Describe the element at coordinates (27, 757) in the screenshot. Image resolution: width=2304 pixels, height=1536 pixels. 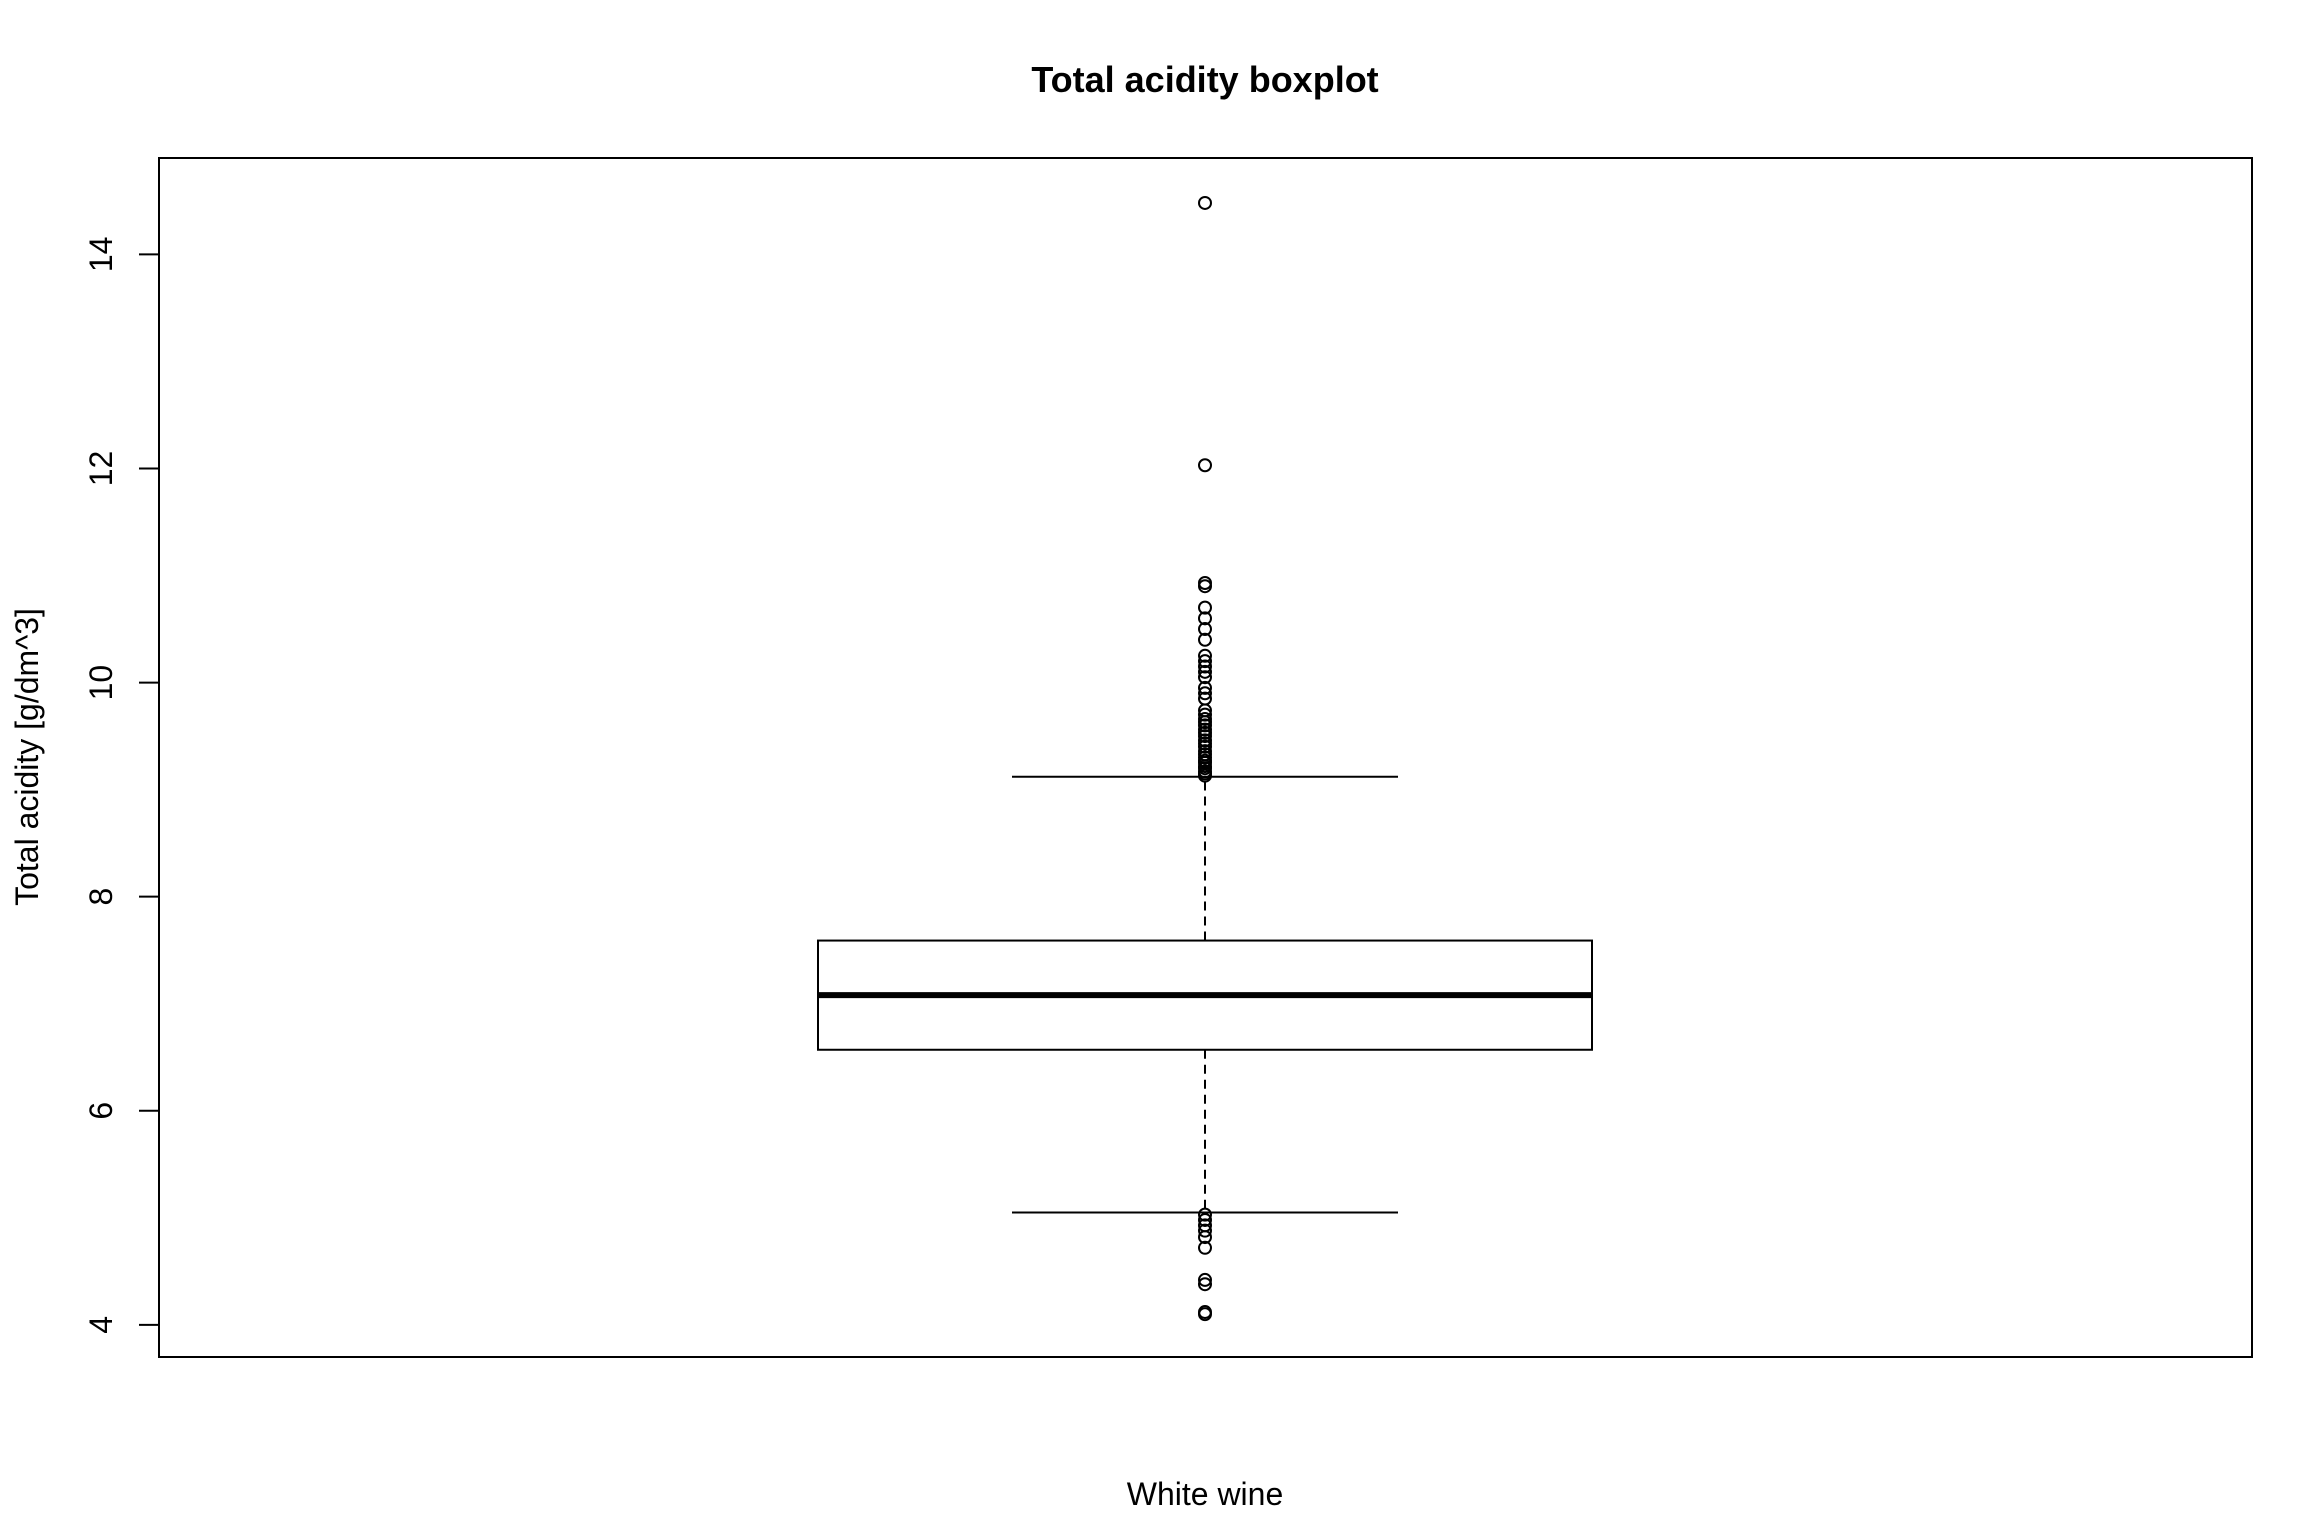
I see `y-axis-label: Total acidity [g/dm^3]` at that location.